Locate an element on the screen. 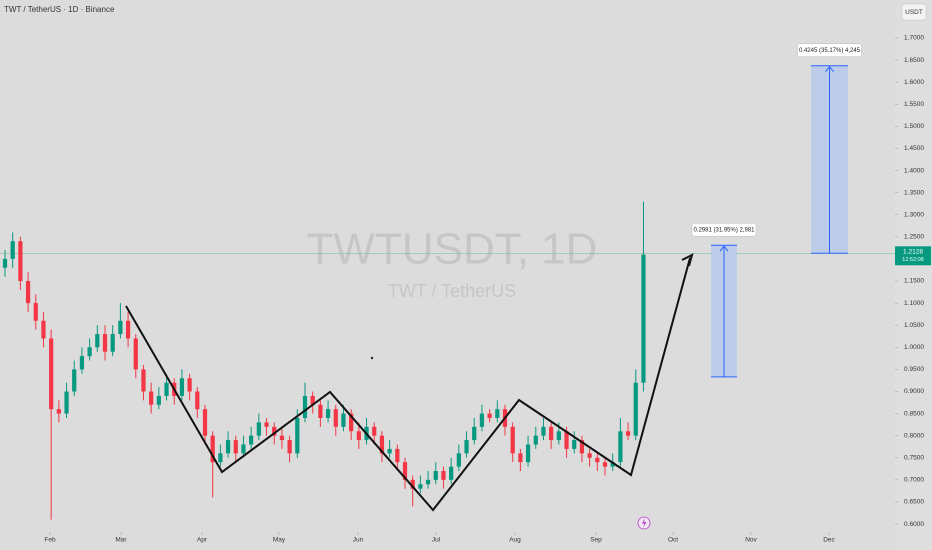 This screenshot has width=932, height=550. x-tick-label: May is located at coordinates (279, 540).